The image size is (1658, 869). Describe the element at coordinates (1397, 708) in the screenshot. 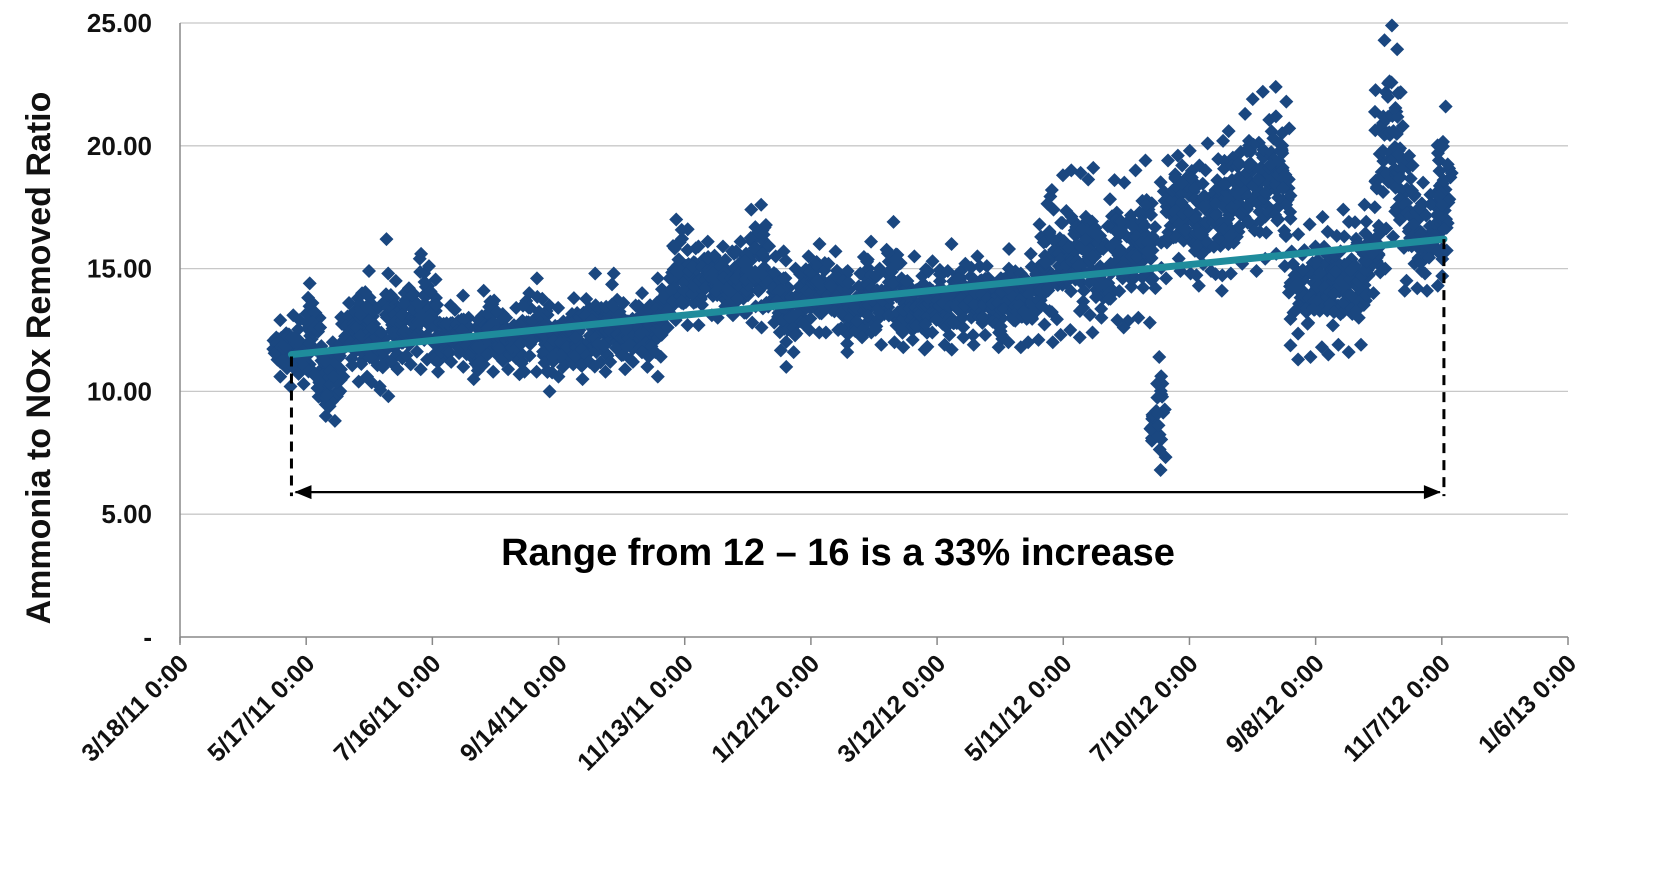

I see `x-tick-label: 11/7/12 0:00` at that location.